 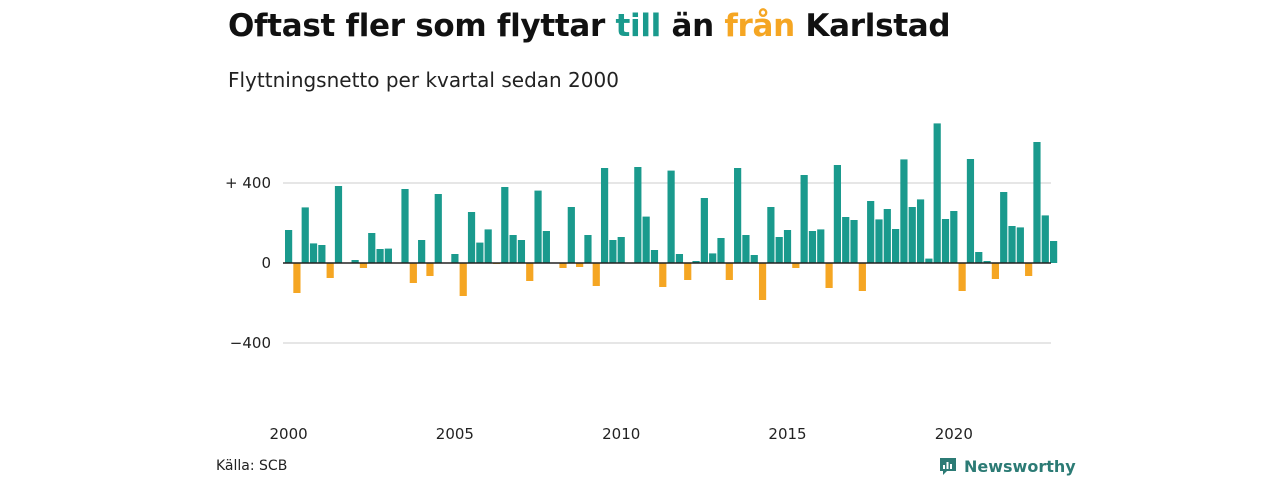 I want to click on y-tick-label: + 400, so click(x=248, y=183).